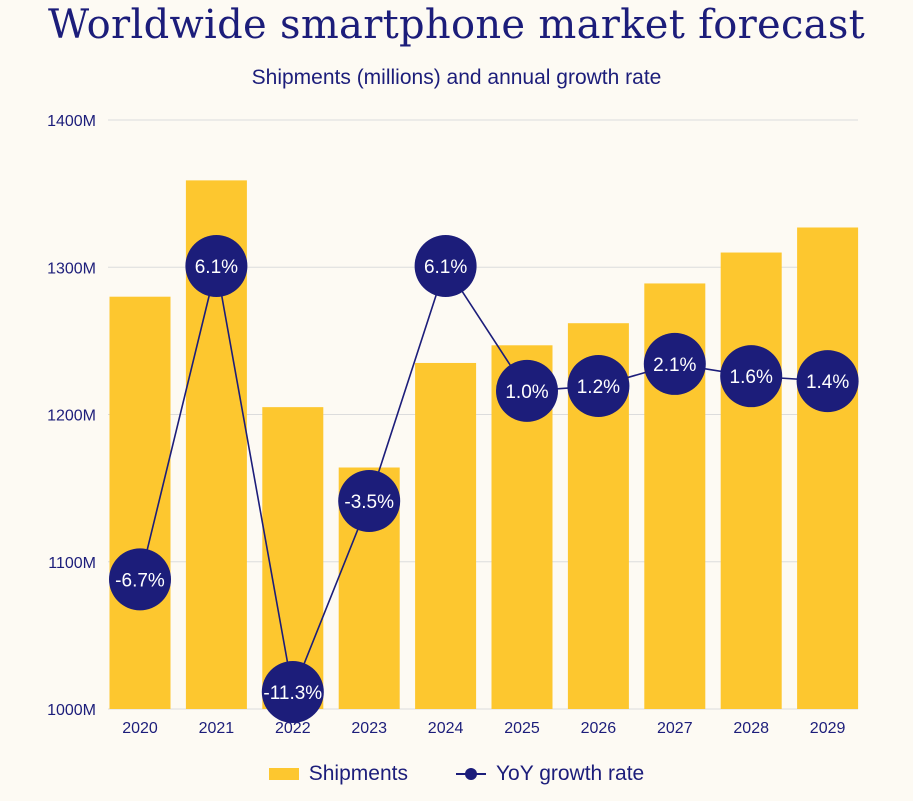 Image resolution: width=913 pixels, height=801 pixels. Describe the element at coordinates (456, 25) in the screenshot. I see `chart-title: Worldwide smartphone market forecast` at that location.